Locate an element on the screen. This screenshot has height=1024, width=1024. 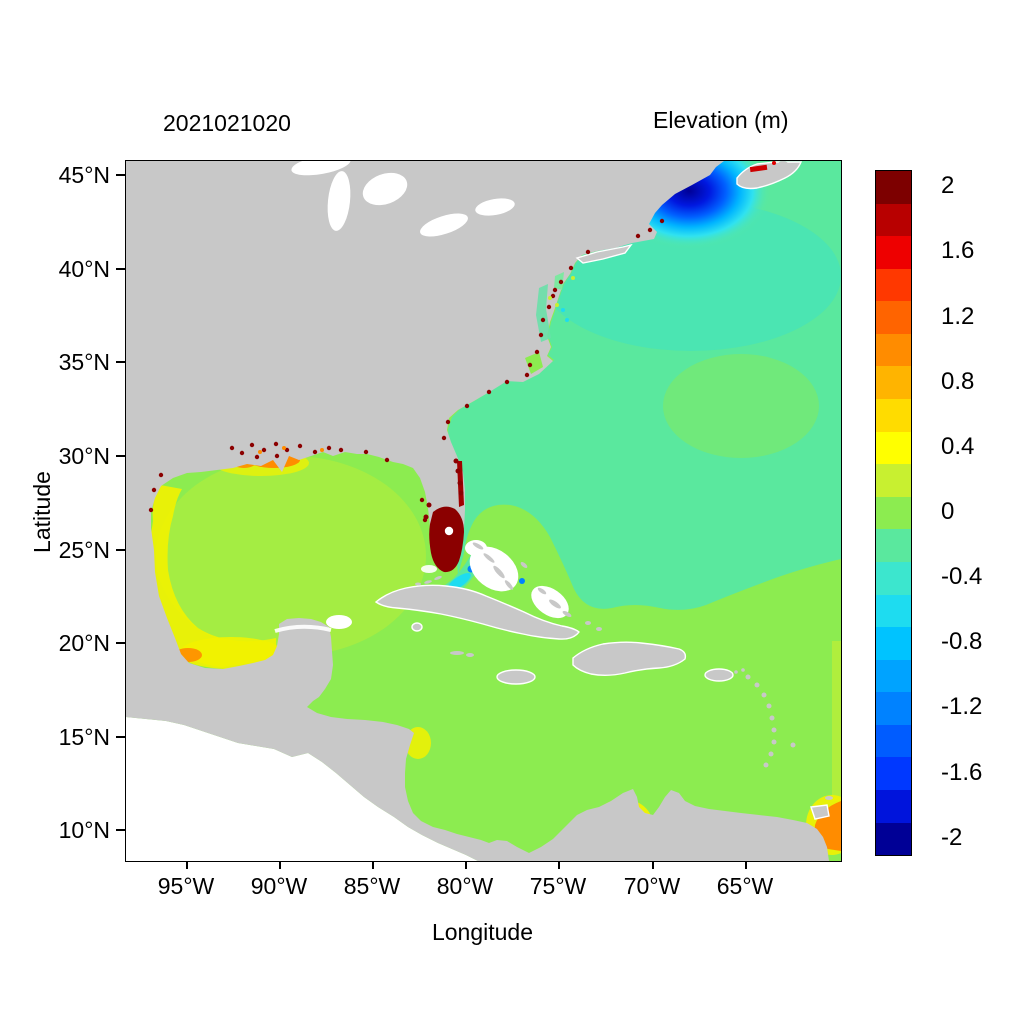
colorbar-tick-label: -0.4 is located at coordinates (962, 576).